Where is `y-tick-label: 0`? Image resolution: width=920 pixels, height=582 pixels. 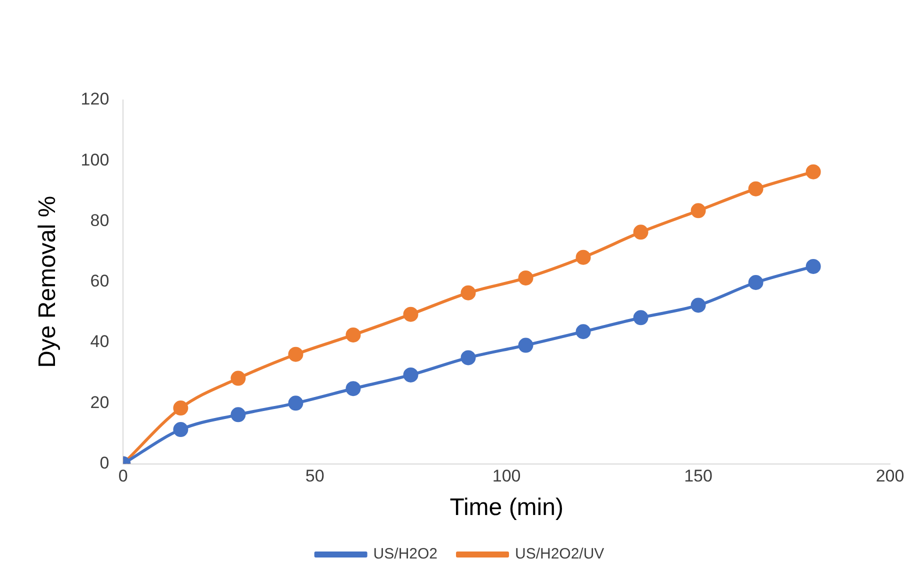 y-tick-label: 0 is located at coordinates (105, 462).